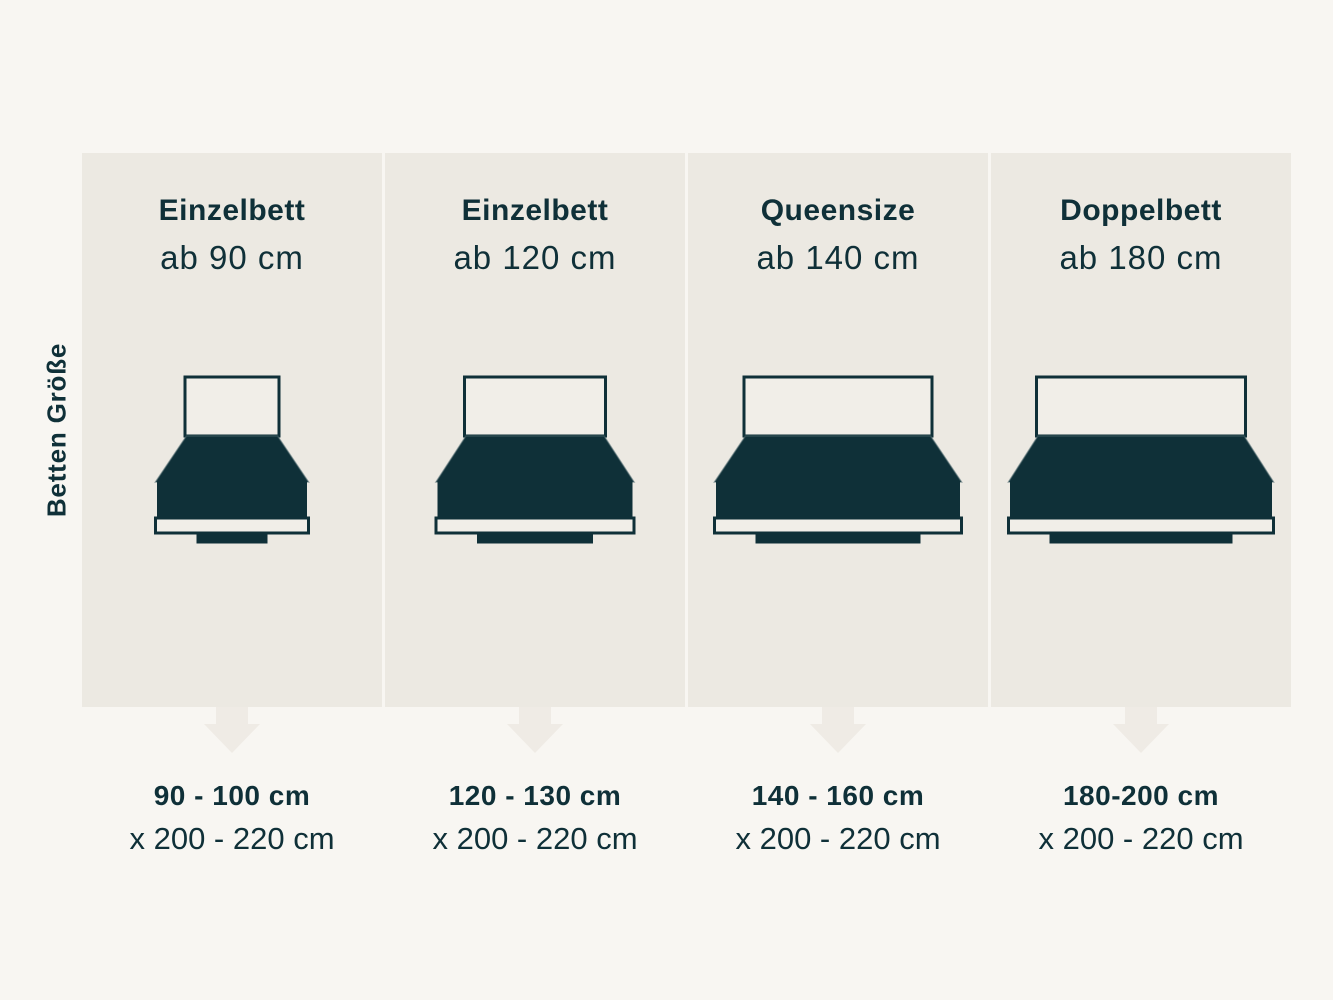 The height and width of the screenshot is (1000, 1333). I want to click on width-range-label: 90 - 100 cm, so click(232, 795).